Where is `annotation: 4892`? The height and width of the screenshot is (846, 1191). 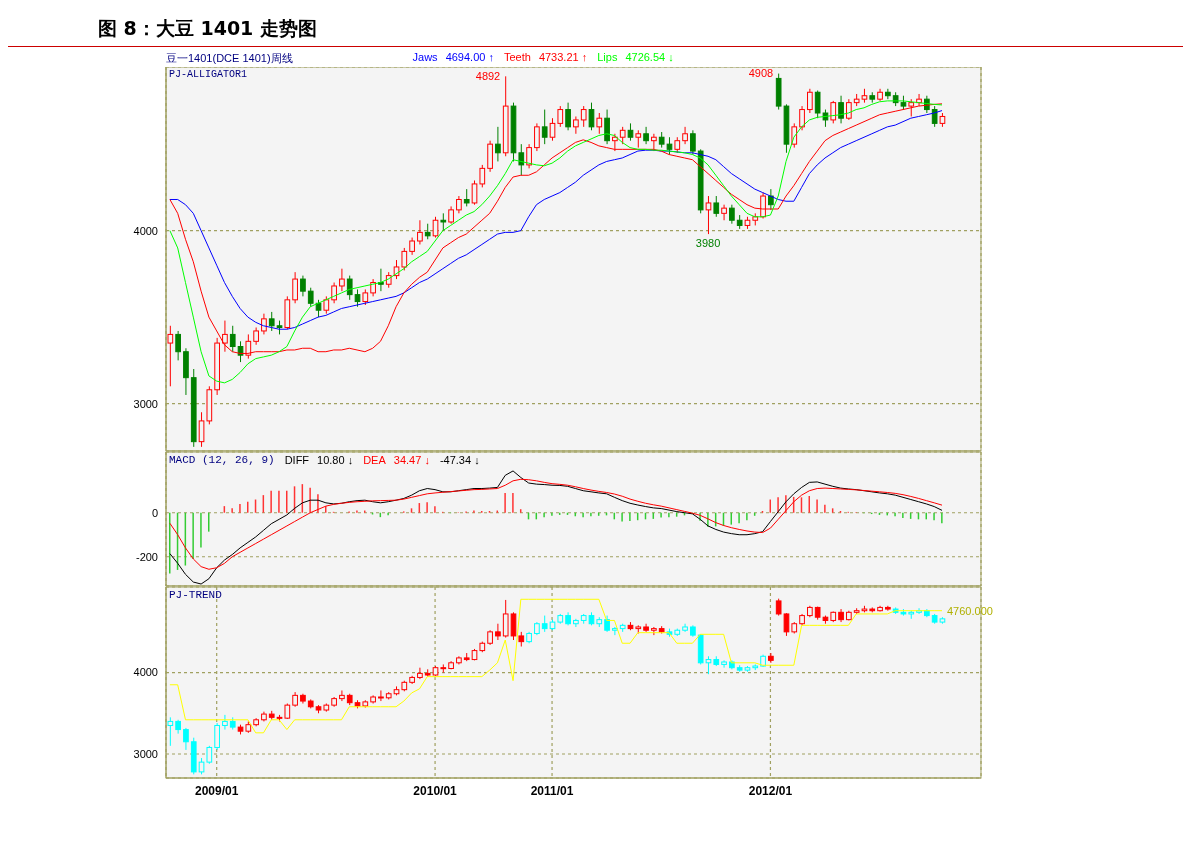 annotation: 4892 is located at coordinates (488, 76).